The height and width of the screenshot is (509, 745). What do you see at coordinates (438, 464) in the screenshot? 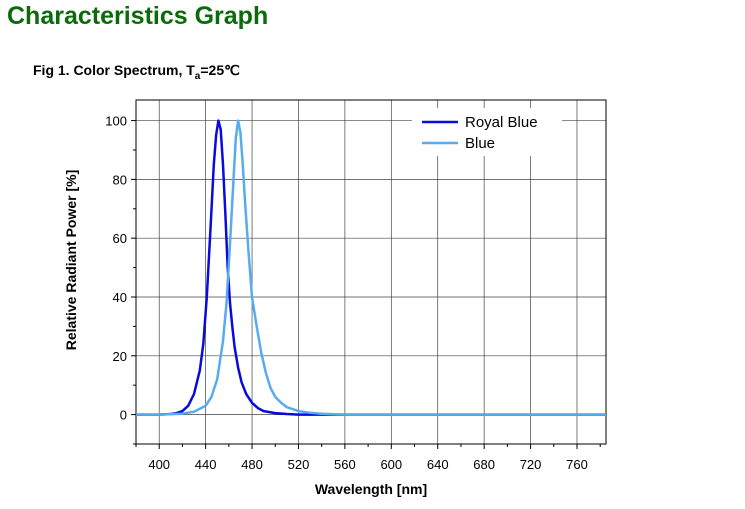
I see `x-tick-label: 640` at bounding box center [438, 464].